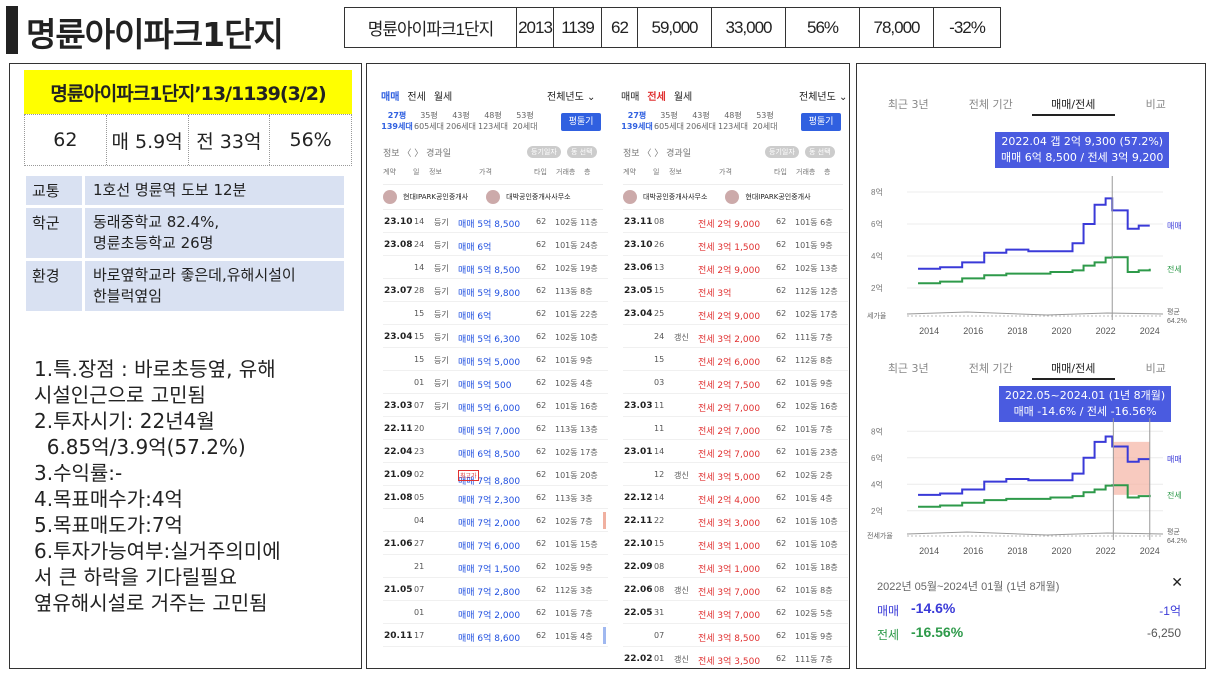  What do you see at coordinates (495, 267) in the screenshot?
I see `transaction-row: 14 등기 매매 5억 8,500 62 102동 19층` at bounding box center [495, 267].